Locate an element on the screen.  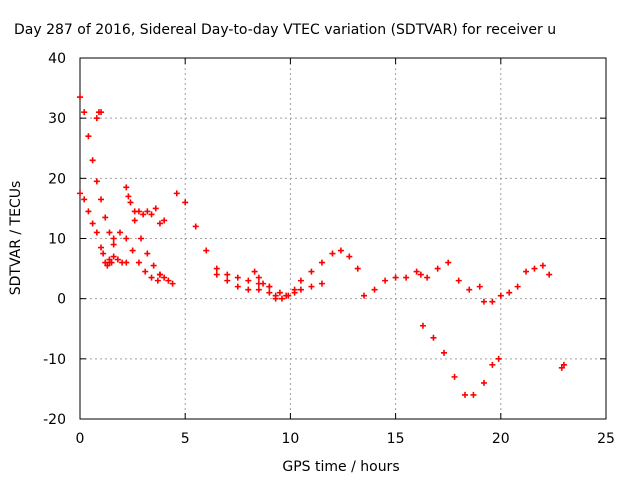
y-tick-label: -10 is located at coordinates (54, 360).